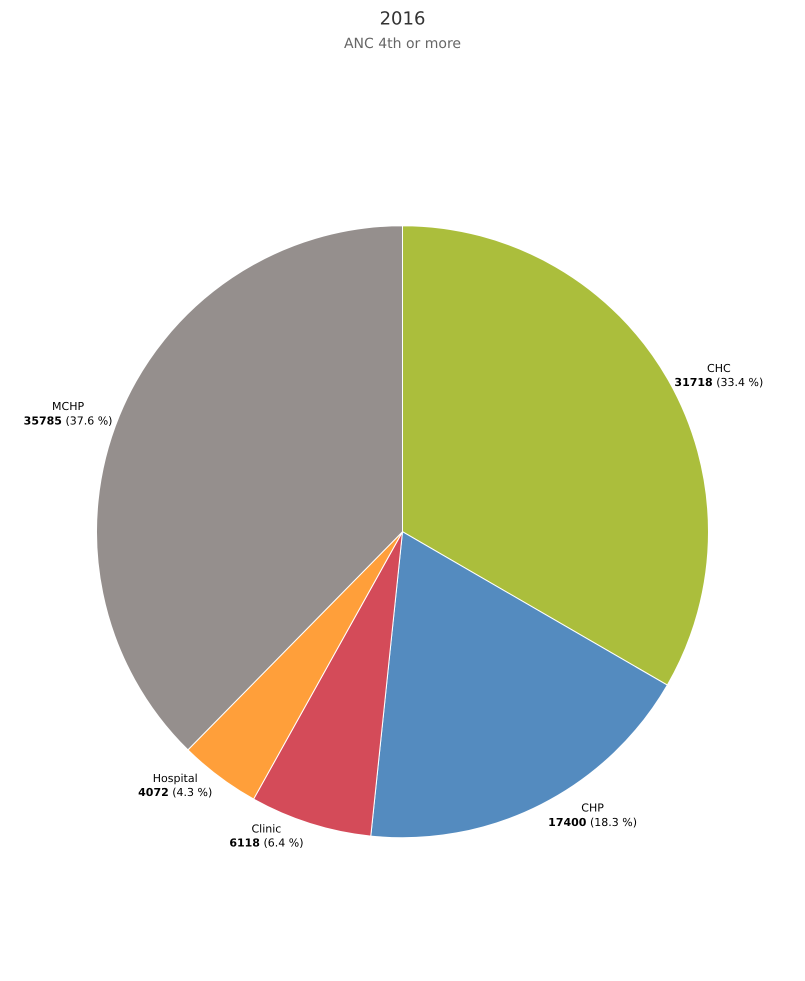 This screenshot has width=805, height=981. Describe the element at coordinates (719, 368) in the screenshot. I see `slice-label: CHC` at that location.